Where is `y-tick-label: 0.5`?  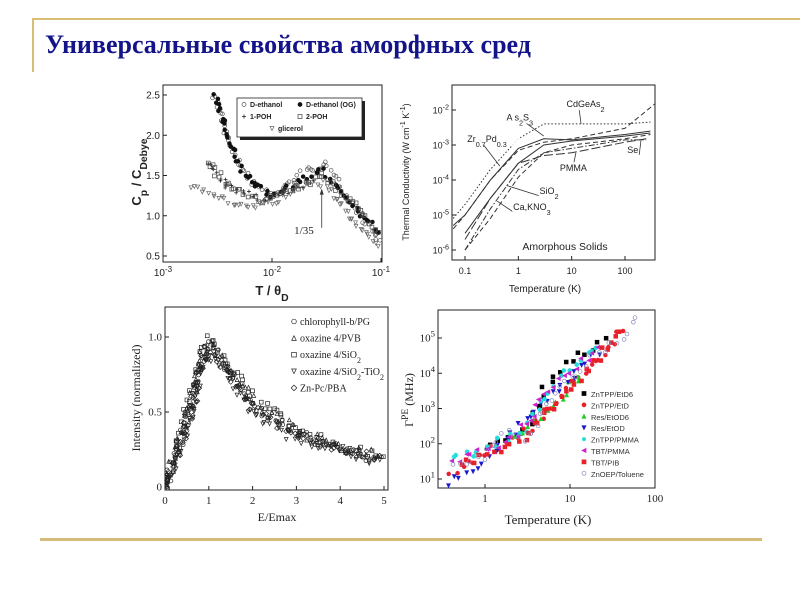 y-tick-label: 0.5 is located at coordinates (155, 413).